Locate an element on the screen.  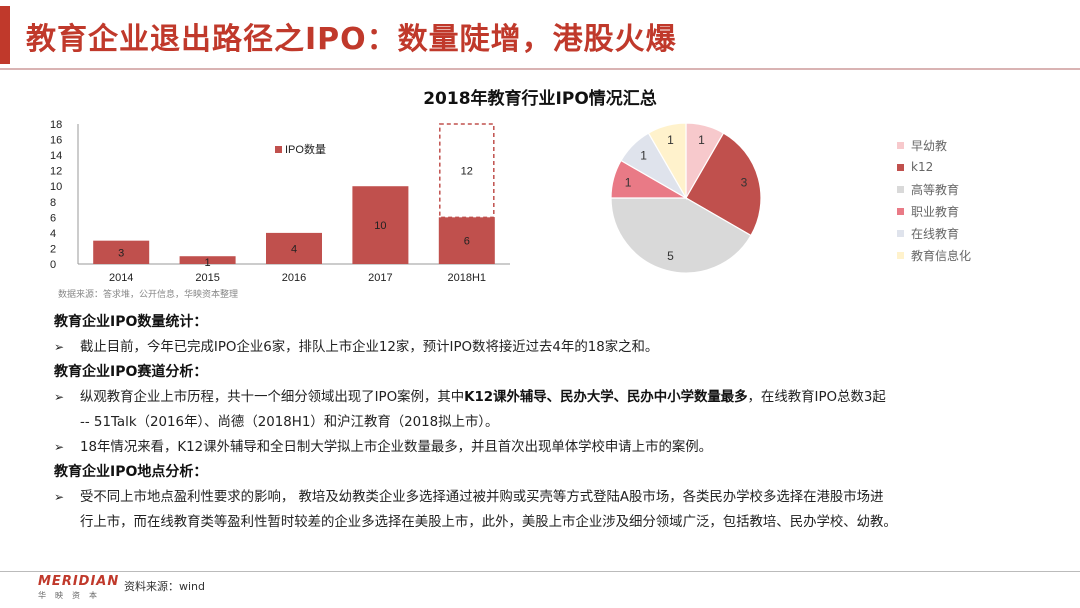
legend-item: k12 is located at coordinates (934, 167).